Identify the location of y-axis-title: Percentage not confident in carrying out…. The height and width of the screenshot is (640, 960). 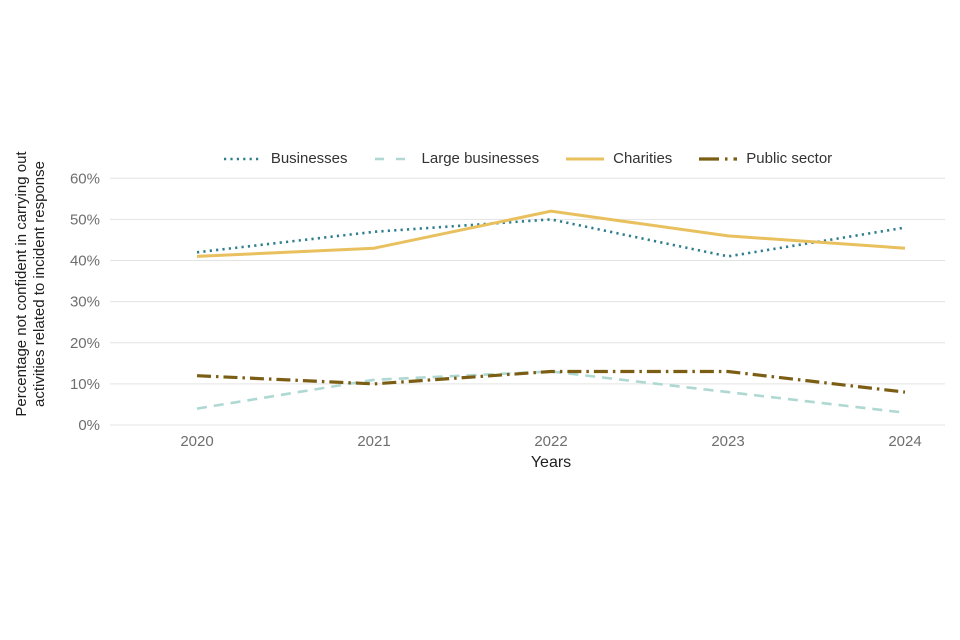
(31, 283).